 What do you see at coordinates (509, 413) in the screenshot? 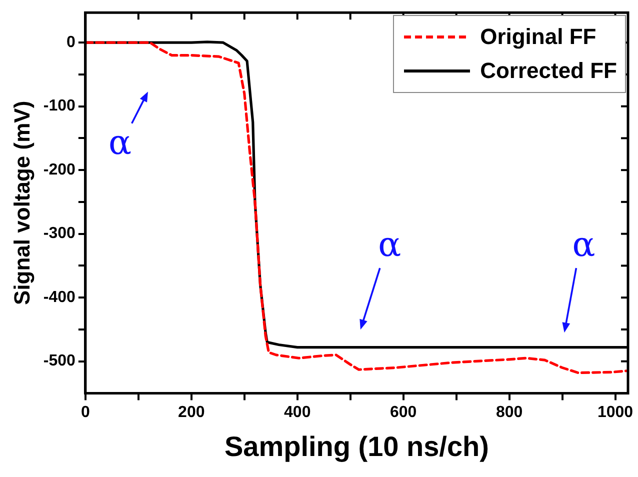
I see `x-tick-label: 800` at bounding box center [509, 413].